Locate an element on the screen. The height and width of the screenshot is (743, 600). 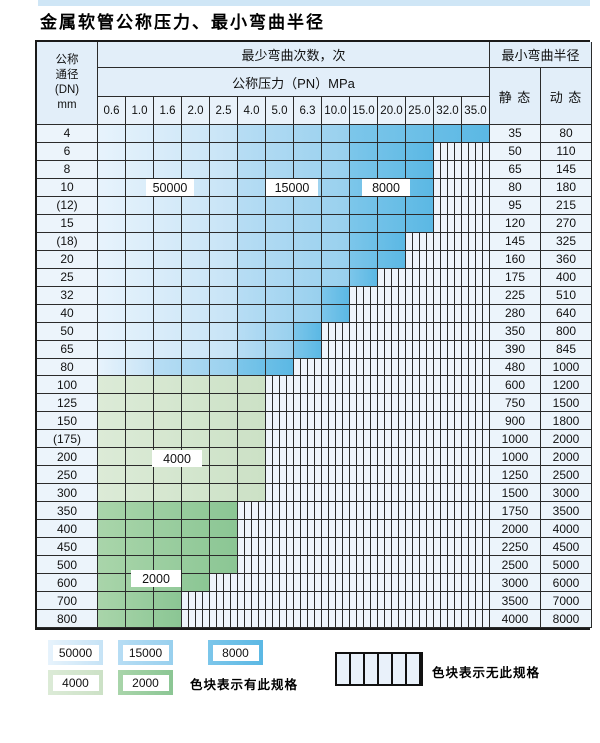
dynamic-value-cell: 400 is located at coordinates (566, 277).